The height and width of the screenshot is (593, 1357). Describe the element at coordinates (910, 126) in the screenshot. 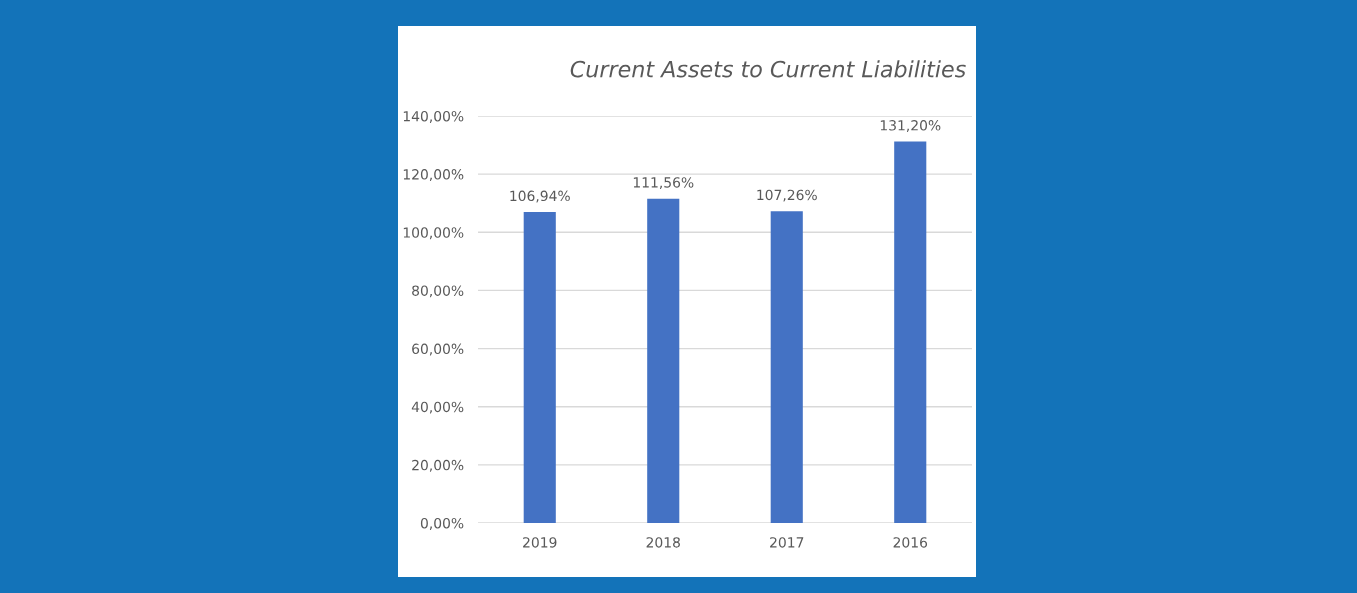

I see `data-label: 131,20%` at that location.